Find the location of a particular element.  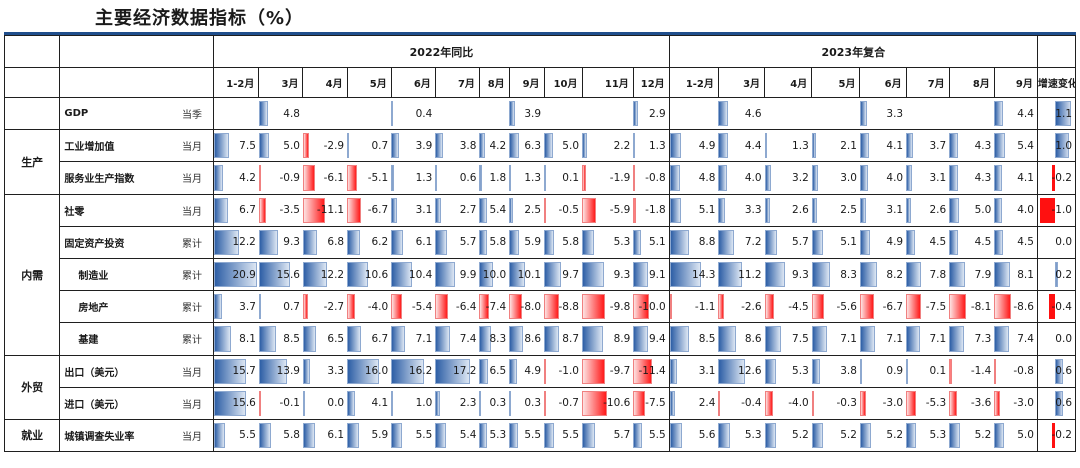

month-header-2022: 1-2月 is located at coordinates (236, 82).